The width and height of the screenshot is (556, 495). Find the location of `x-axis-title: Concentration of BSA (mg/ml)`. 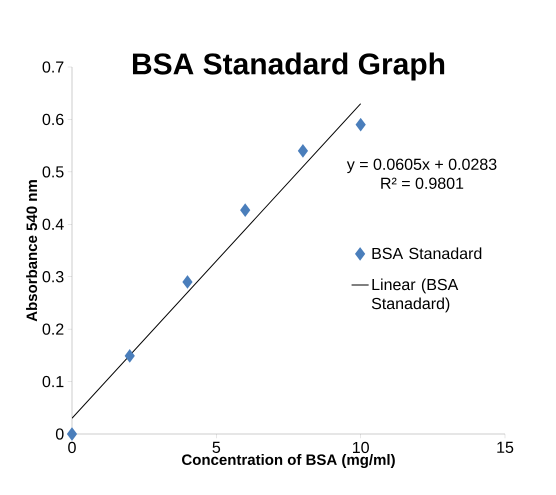

x-axis-title: Concentration of BSA (mg/ml) is located at coordinates (288, 461).